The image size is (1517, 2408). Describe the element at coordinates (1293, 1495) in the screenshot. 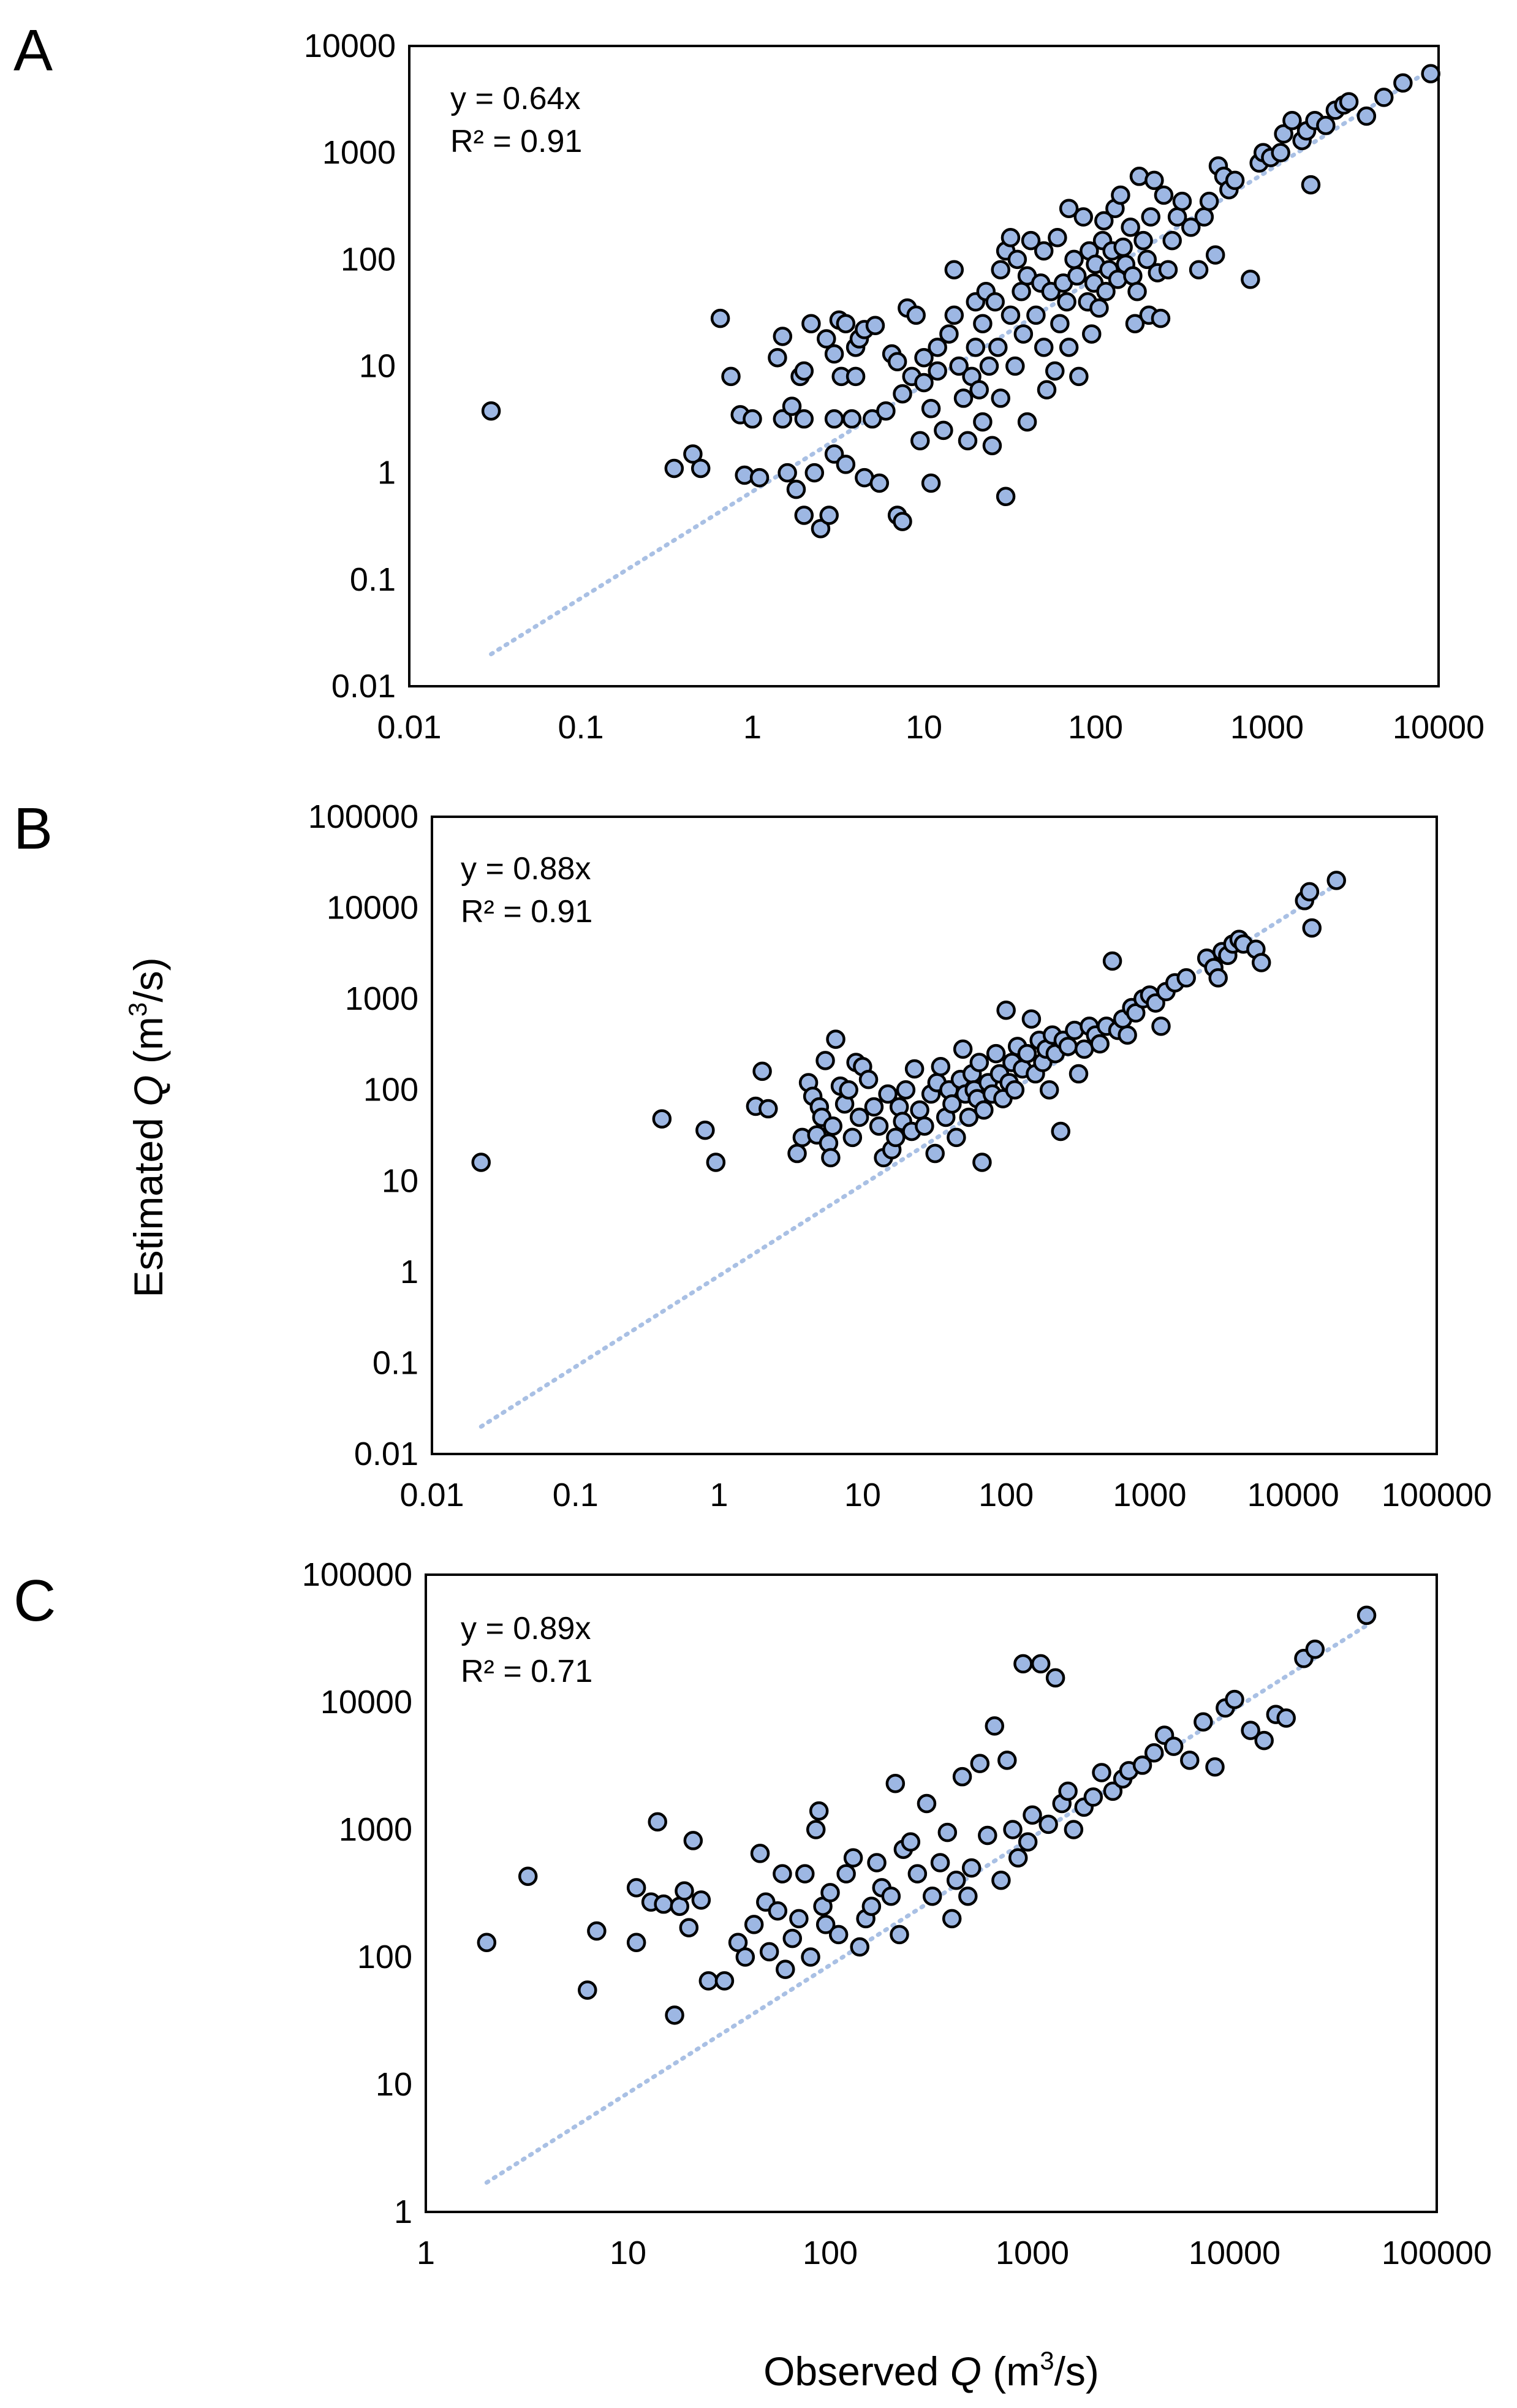

I see `panel-b-x-tick-label: 10000` at that location.